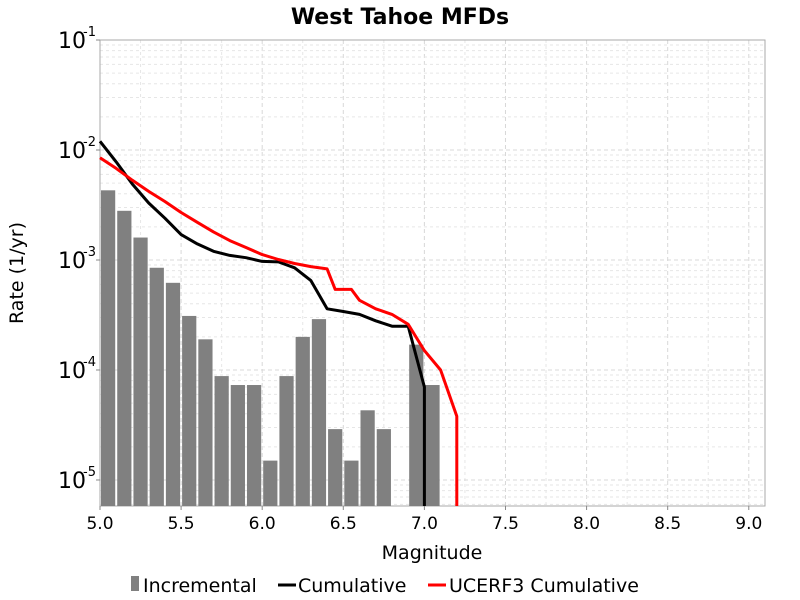 This screenshot has height=600, width=800. I want to click on x-tick-label: 8.5, so click(667, 524).